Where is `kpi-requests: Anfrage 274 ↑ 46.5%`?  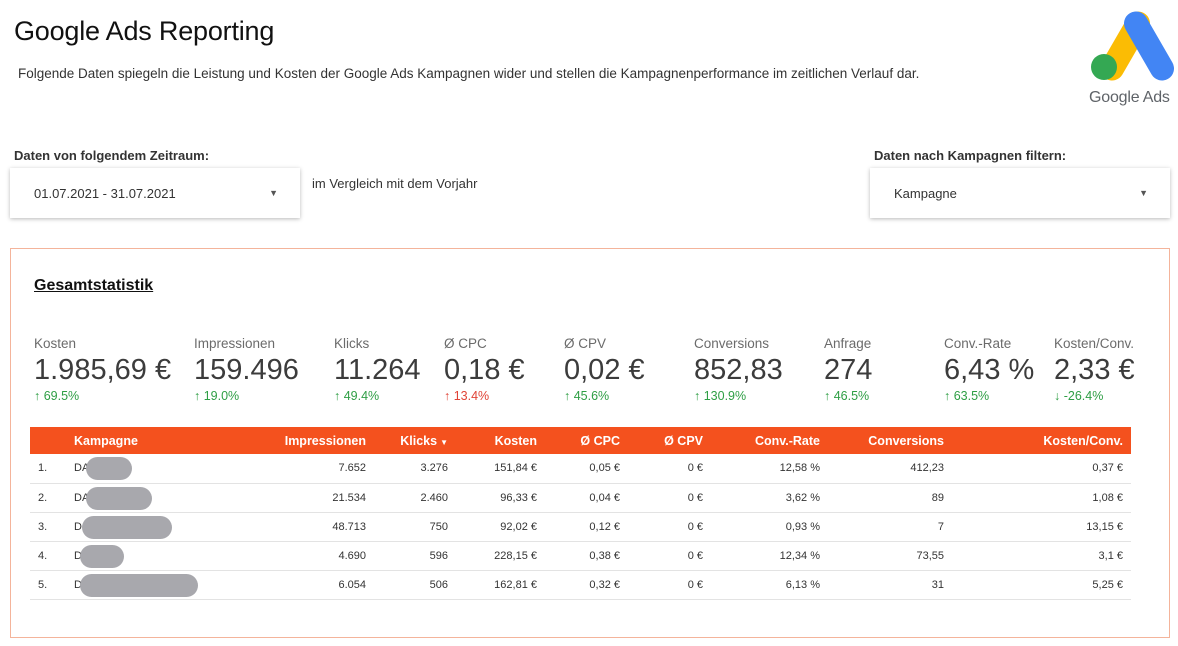
kpi-requests: Anfrage 274 ↑ 46.5% is located at coordinates (848, 370).